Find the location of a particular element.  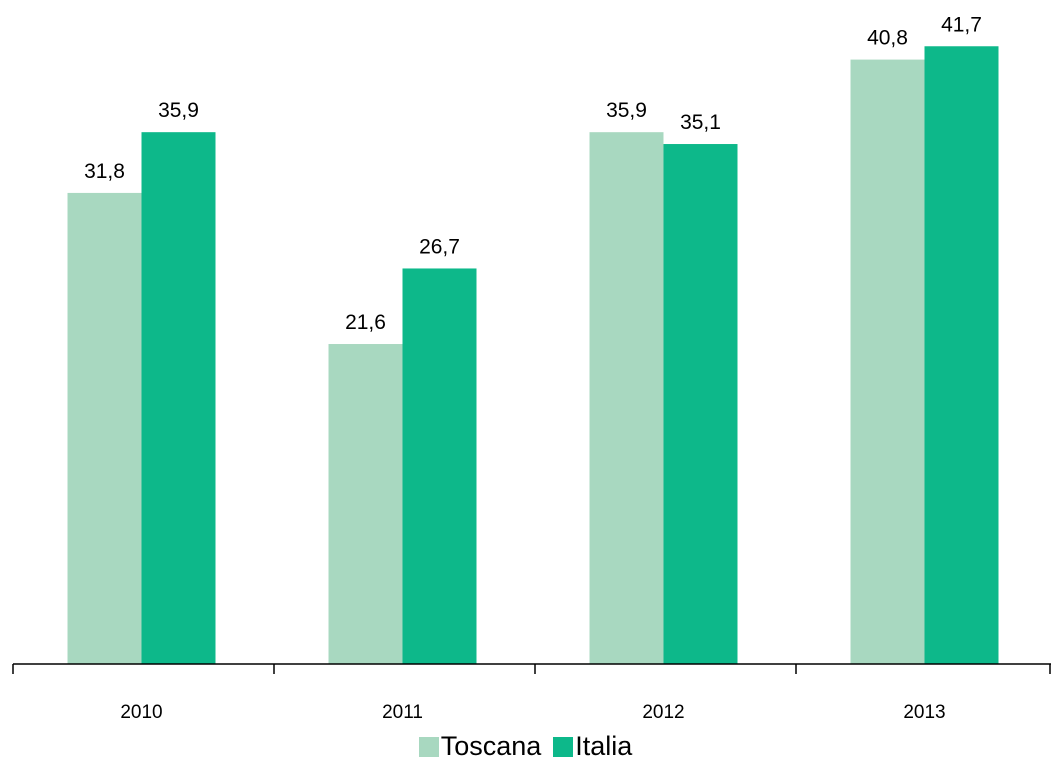

data-label-italia-2011: 26,7 is located at coordinates (439, 246).